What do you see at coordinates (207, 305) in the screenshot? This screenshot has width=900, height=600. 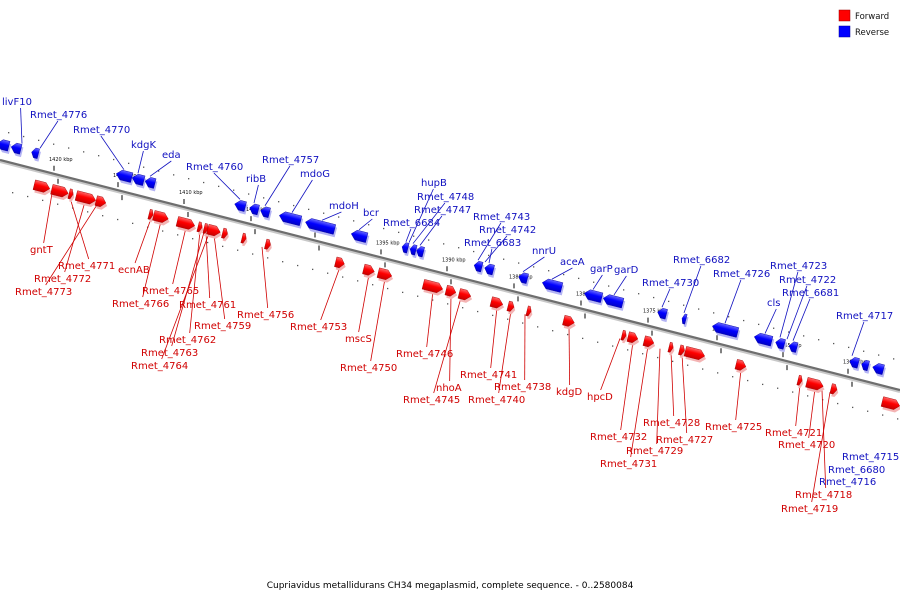 I see `forward-gene-label-rmet-4761: Rmet_4761` at bounding box center [207, 305].